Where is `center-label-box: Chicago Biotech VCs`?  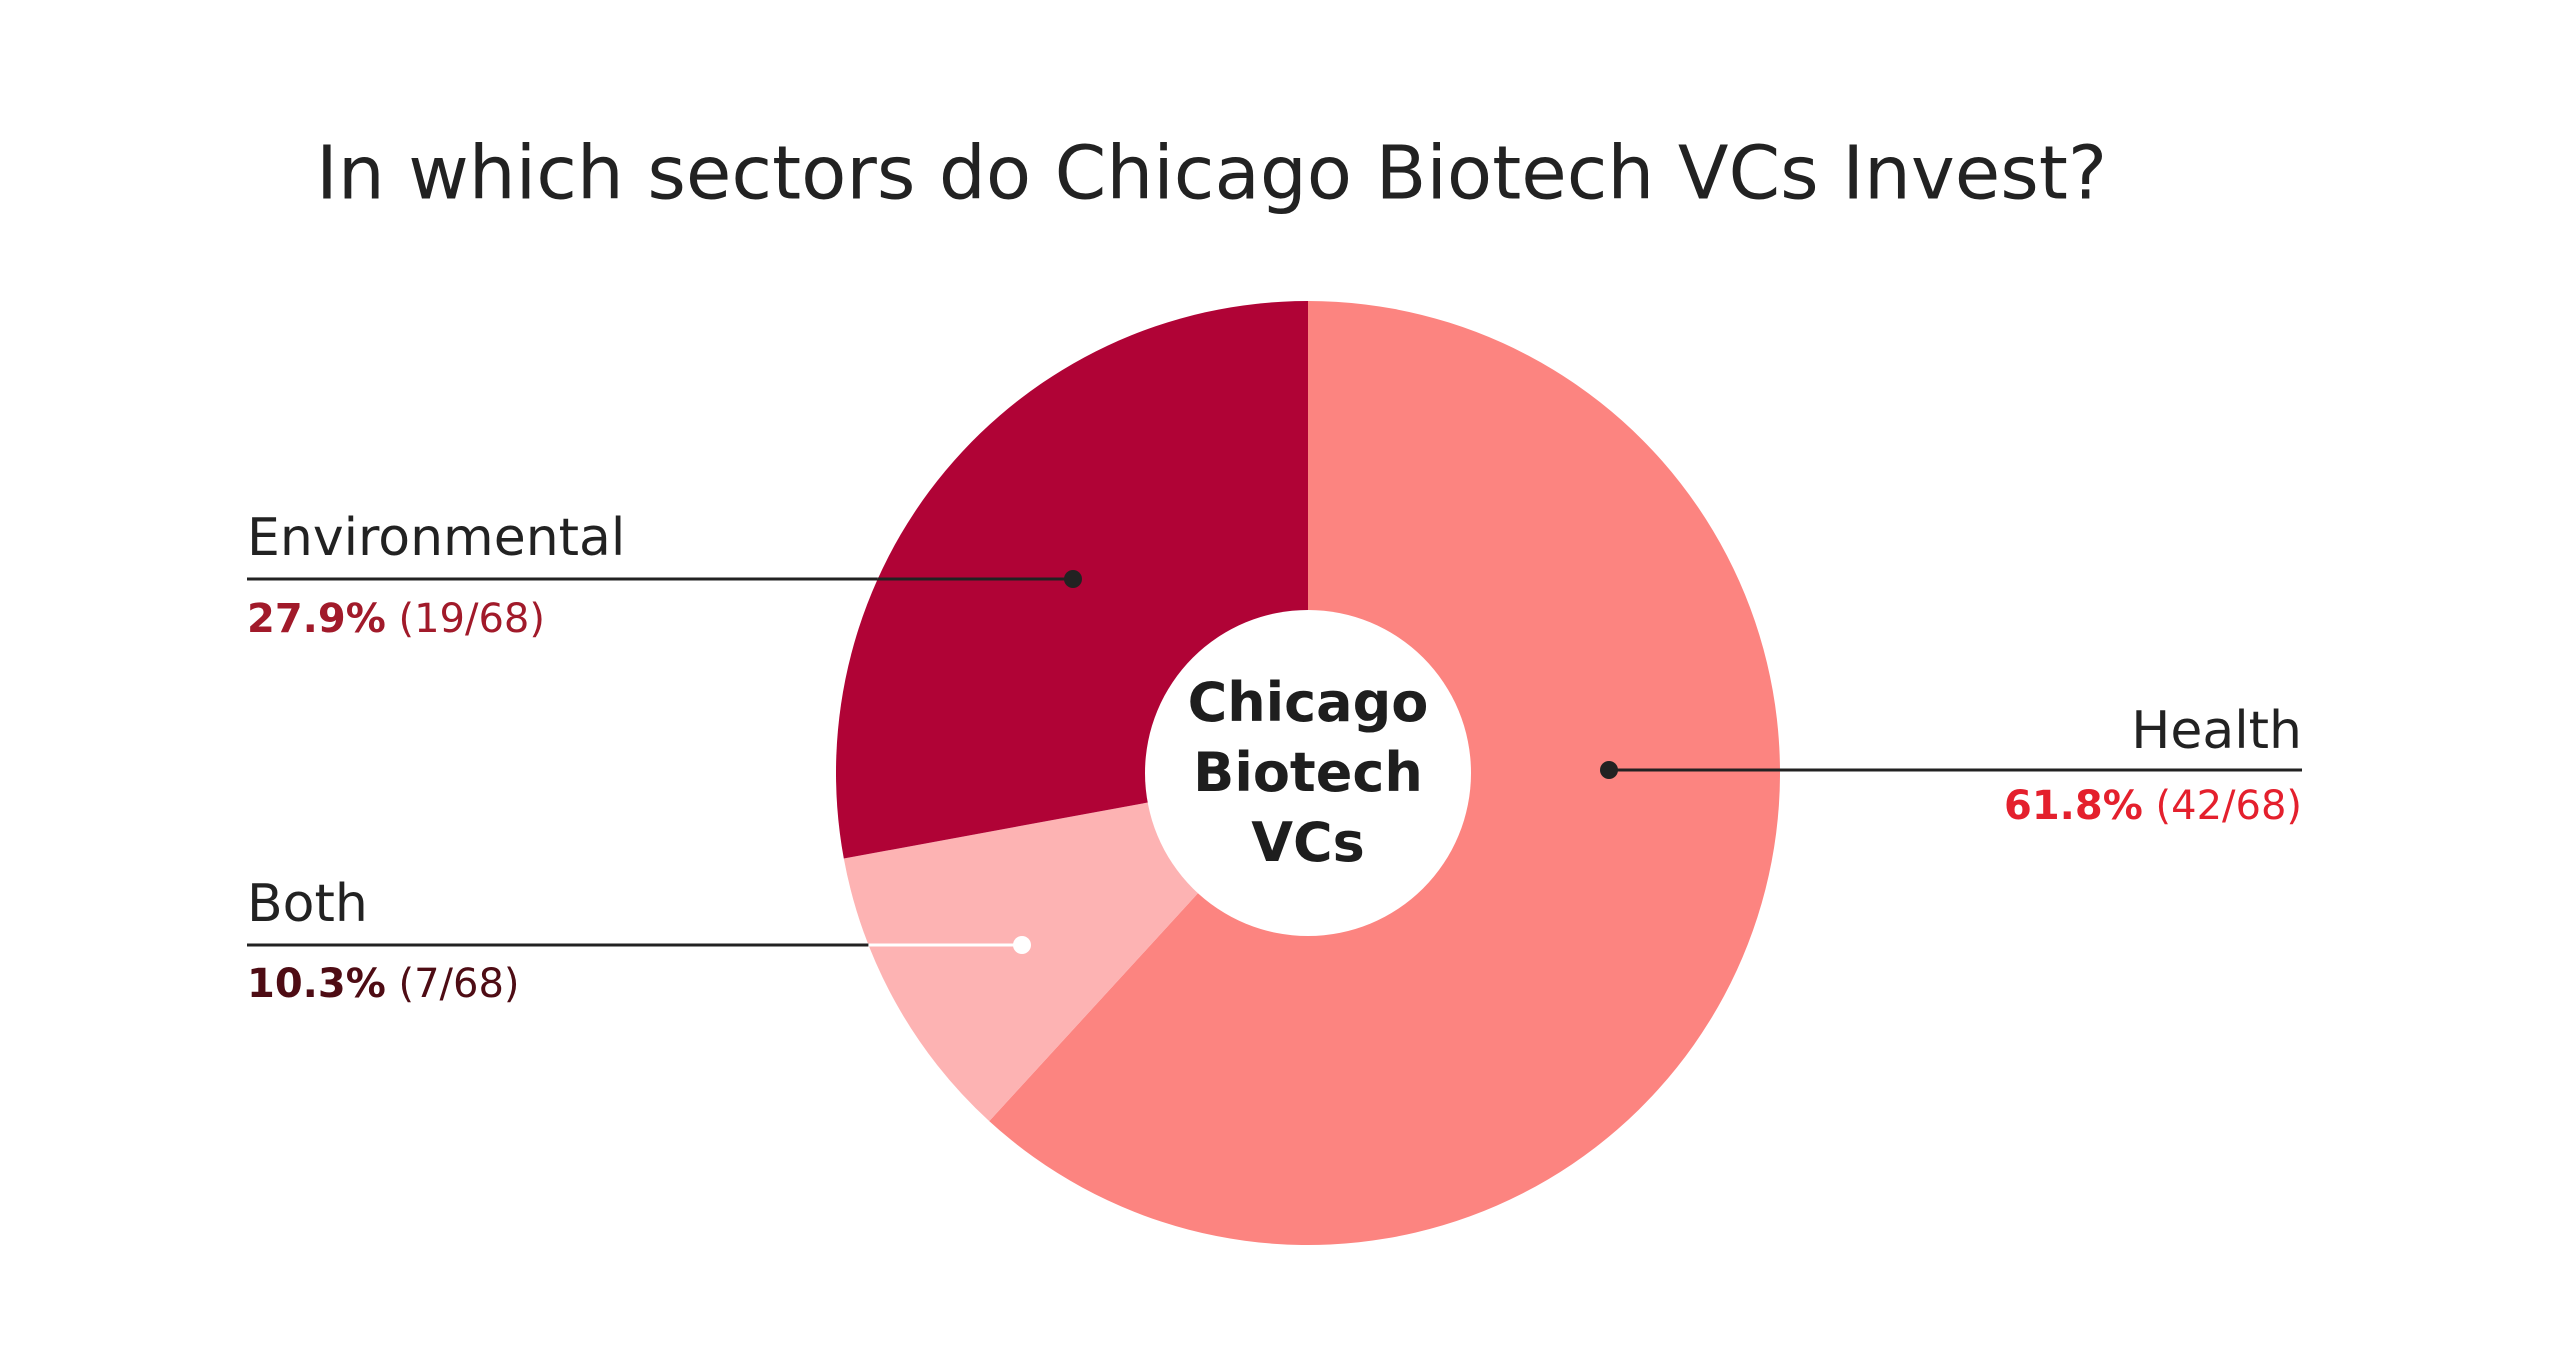
center-label-box: Chicago Biotech VCs is located at coordinates (1308, 772).